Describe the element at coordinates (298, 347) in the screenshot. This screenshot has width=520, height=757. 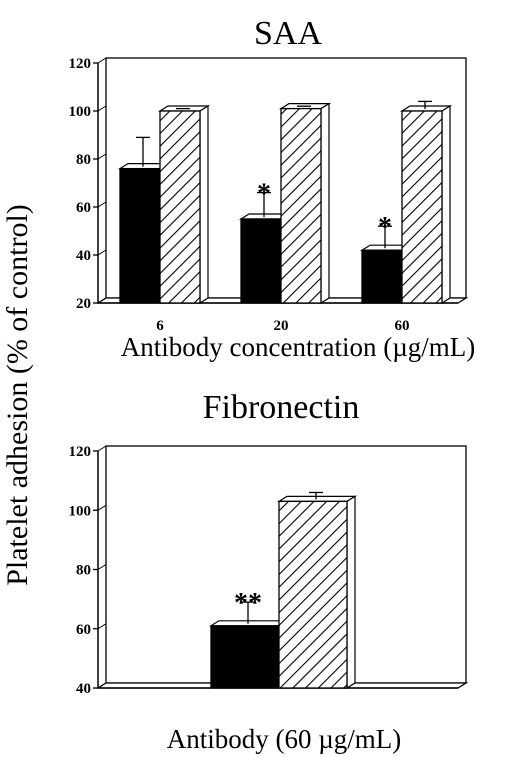
I see `saa-x-axis-label: Antibody concentration (µg/mL)` at that location.